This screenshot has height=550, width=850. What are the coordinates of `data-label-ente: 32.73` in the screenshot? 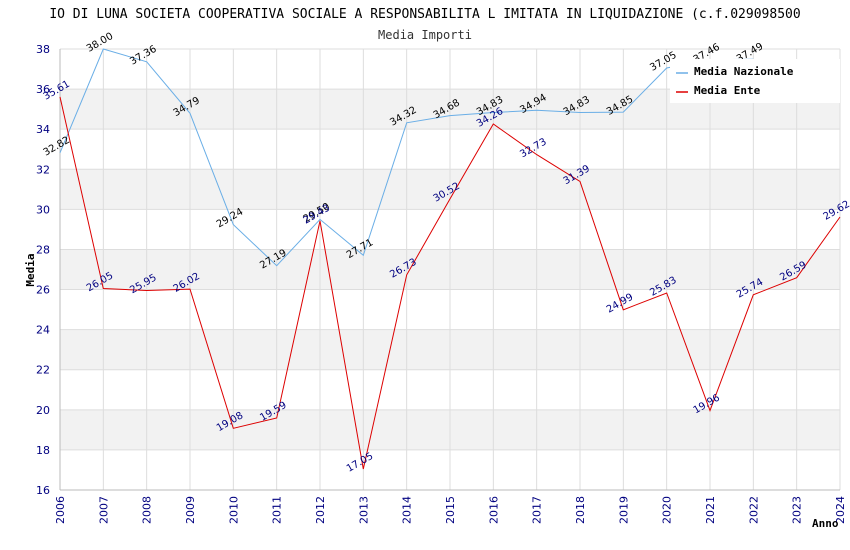 It's located at (533, 149).